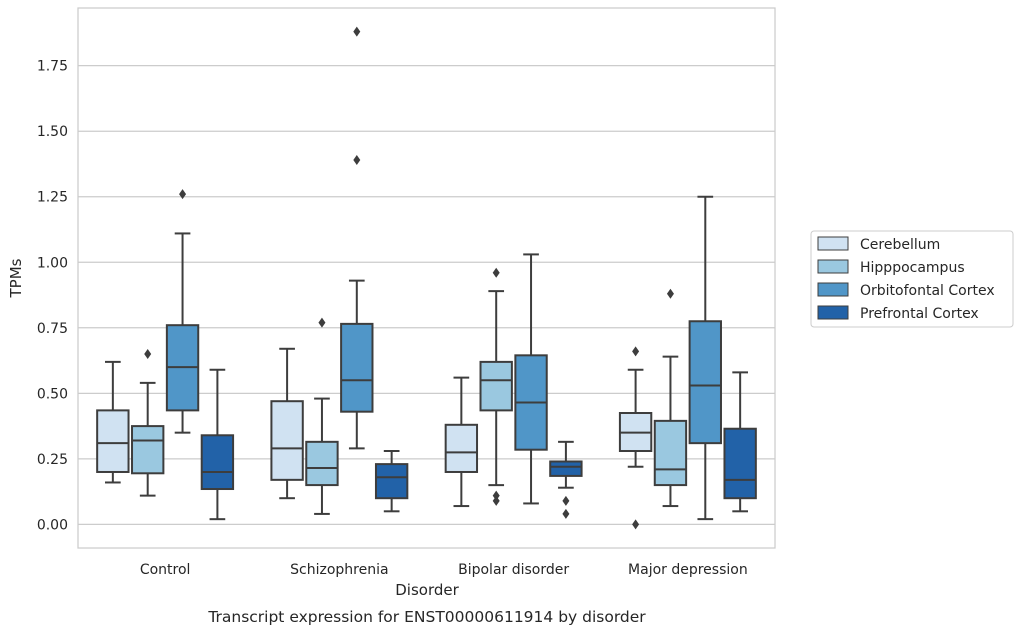 The image size is (1023, 634). I want to click on y-tick-label: 0.75, so click(52, 329).